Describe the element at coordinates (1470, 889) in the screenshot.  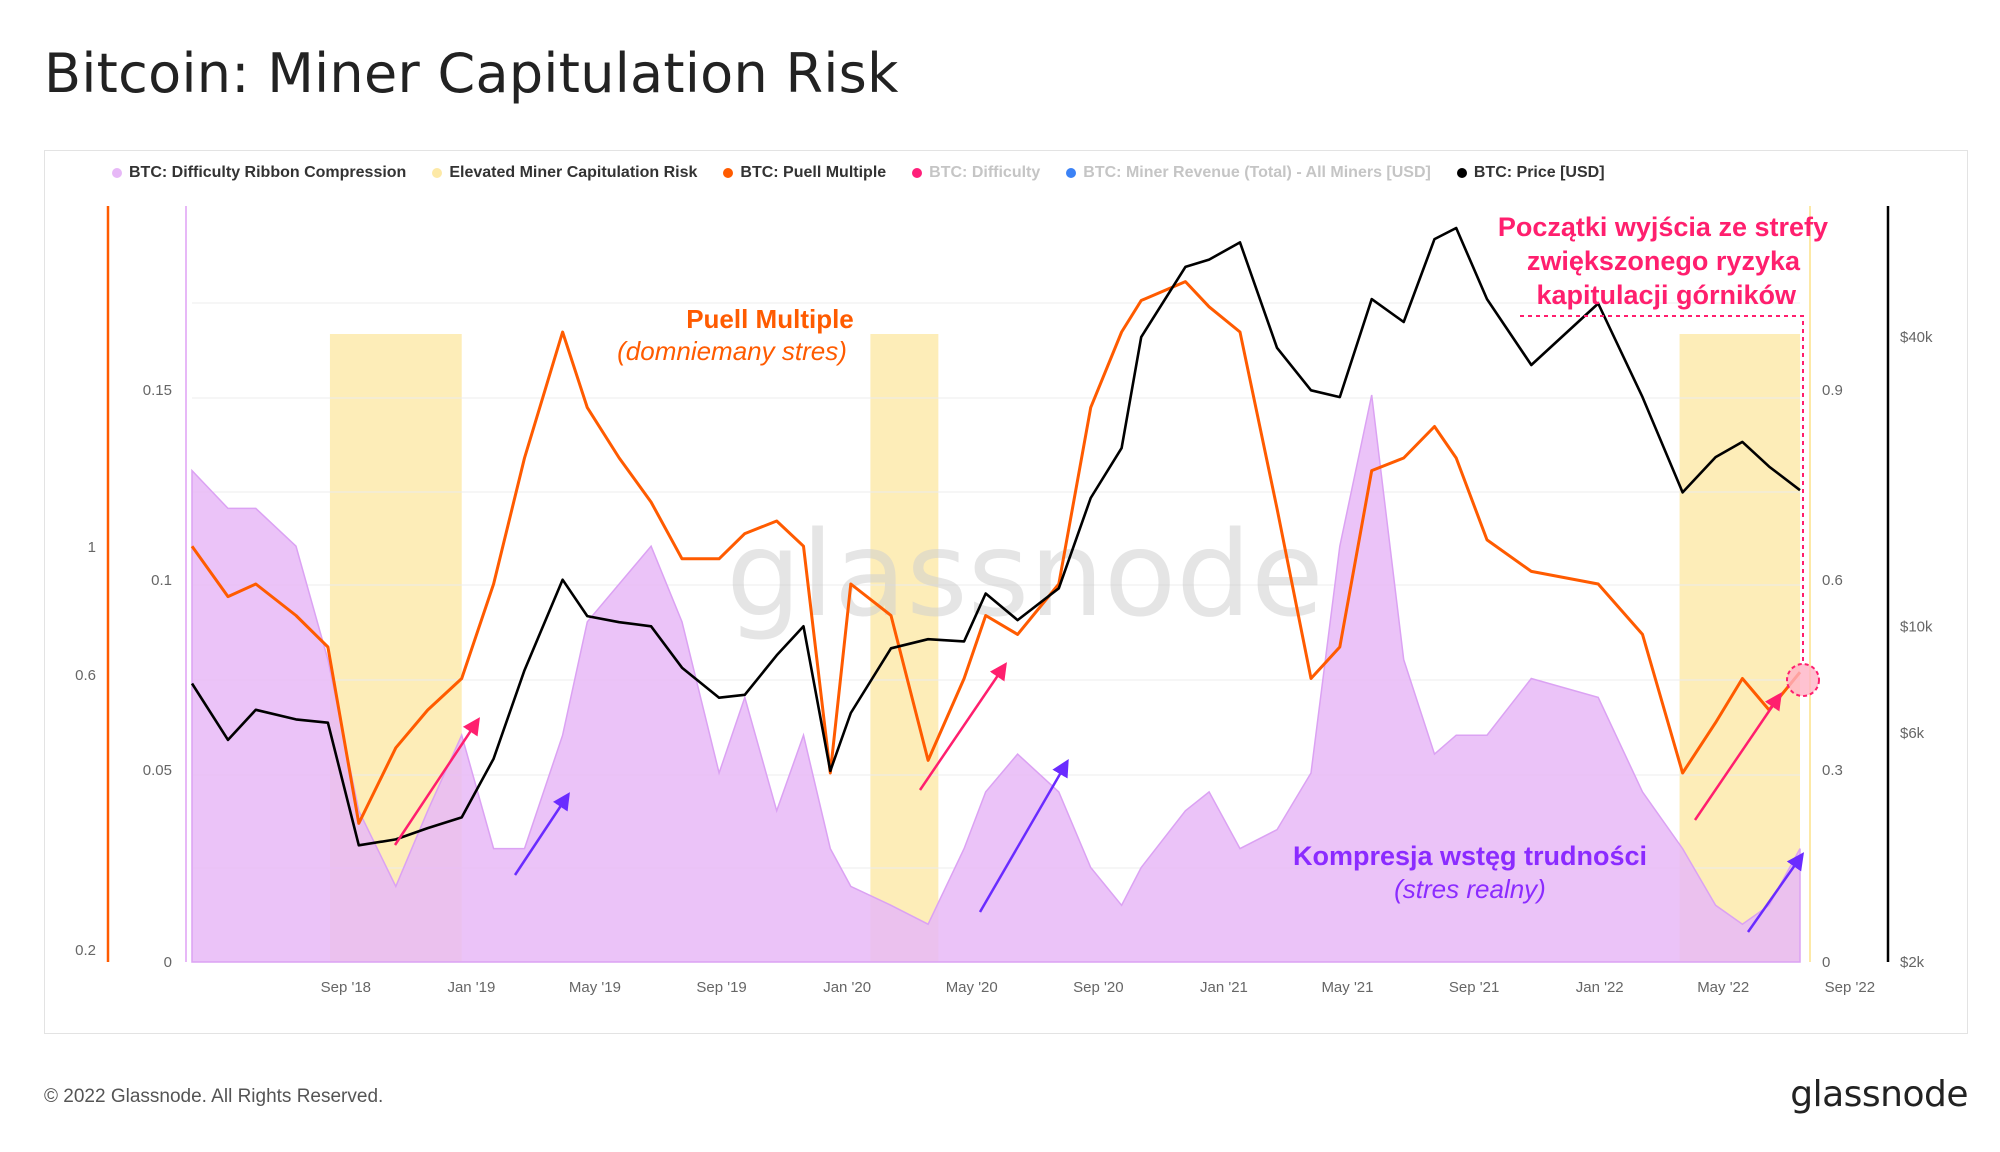
I see `compression-annotation-subtitle: (stres realny)` at that location.